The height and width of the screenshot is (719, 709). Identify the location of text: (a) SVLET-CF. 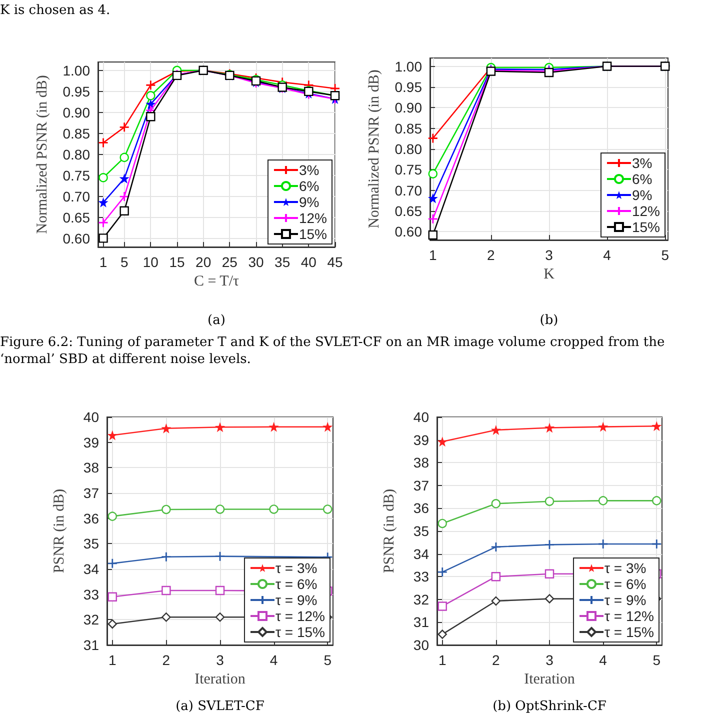
(220, 706).